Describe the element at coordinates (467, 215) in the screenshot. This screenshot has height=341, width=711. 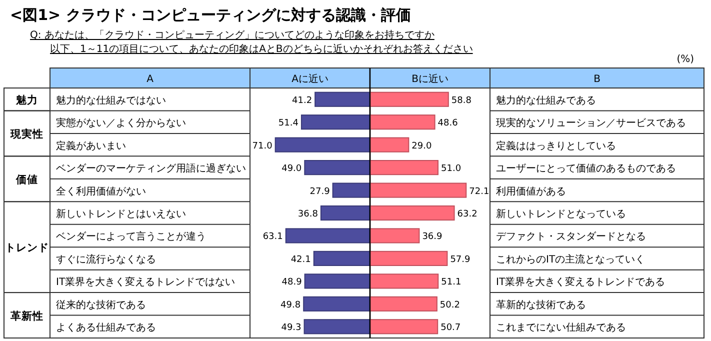
I see `data-label: 63.2` at that location.